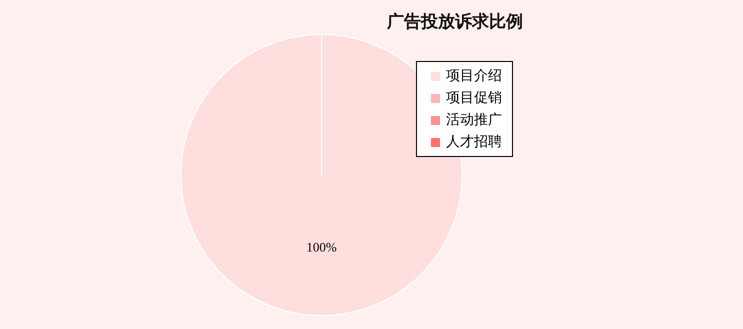  What do you see at coordinates (455, 22) in the screenshot?
I see `chart-title: 广告投放诉求比例` at bounding box center [455, 22].